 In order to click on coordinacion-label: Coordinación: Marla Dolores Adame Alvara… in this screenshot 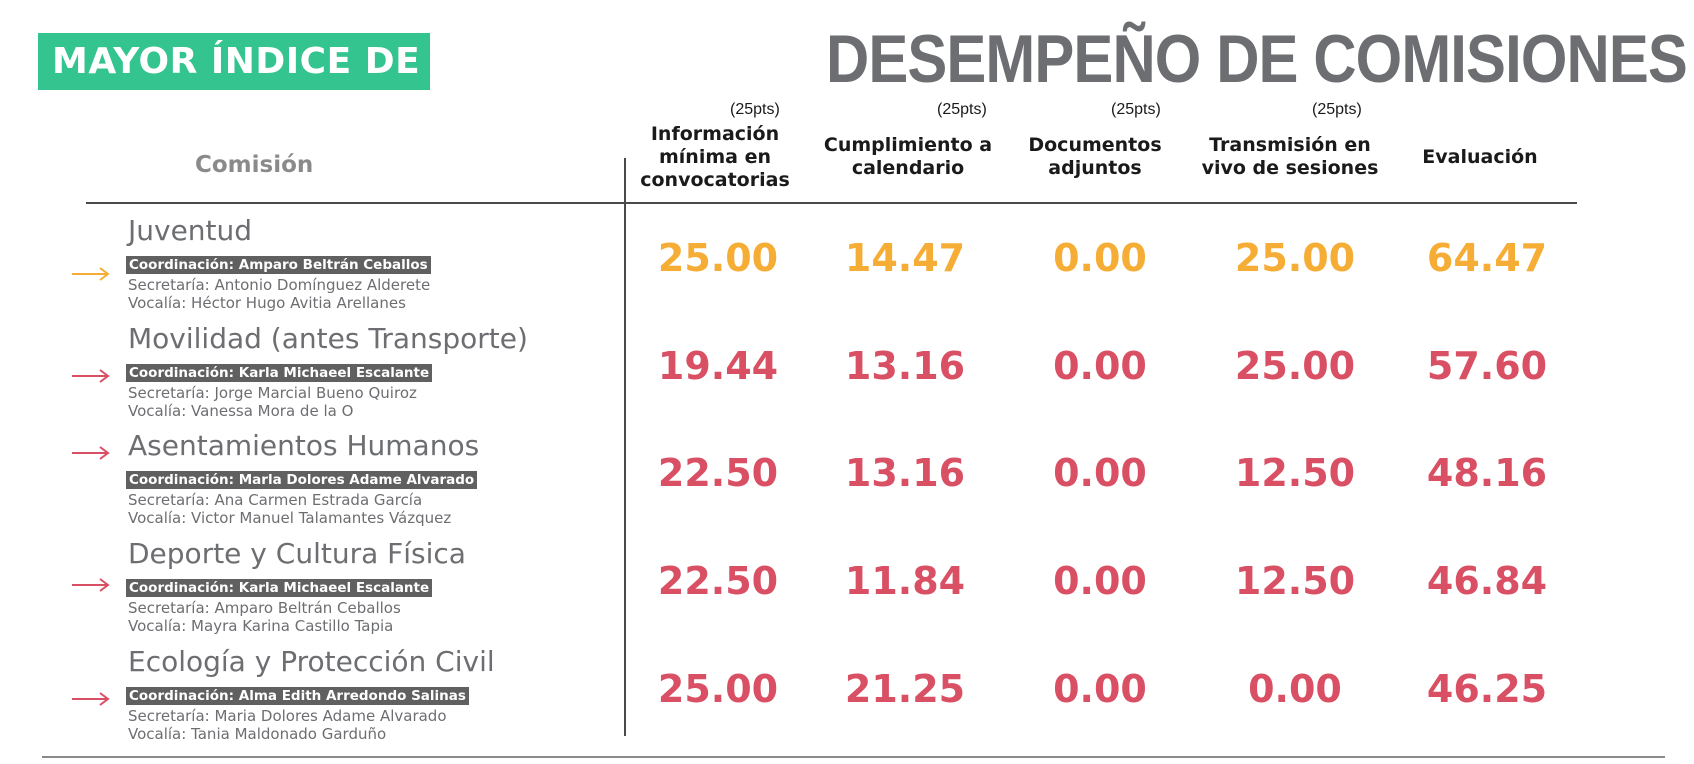, I will do `click(302, 480)`.